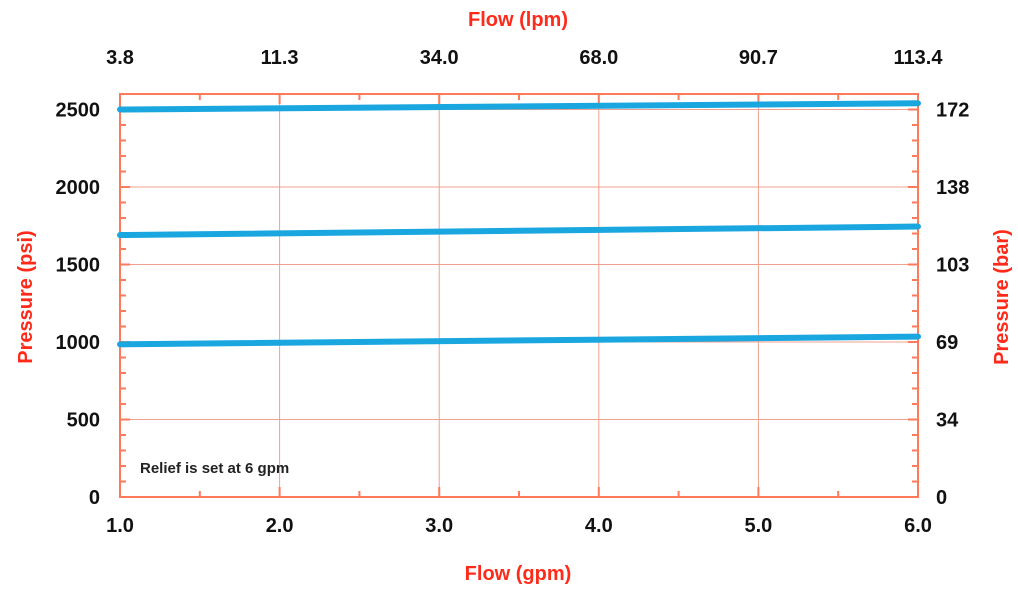  I want to click on left-axis-title: Pressure (psi), so click(26, 296).